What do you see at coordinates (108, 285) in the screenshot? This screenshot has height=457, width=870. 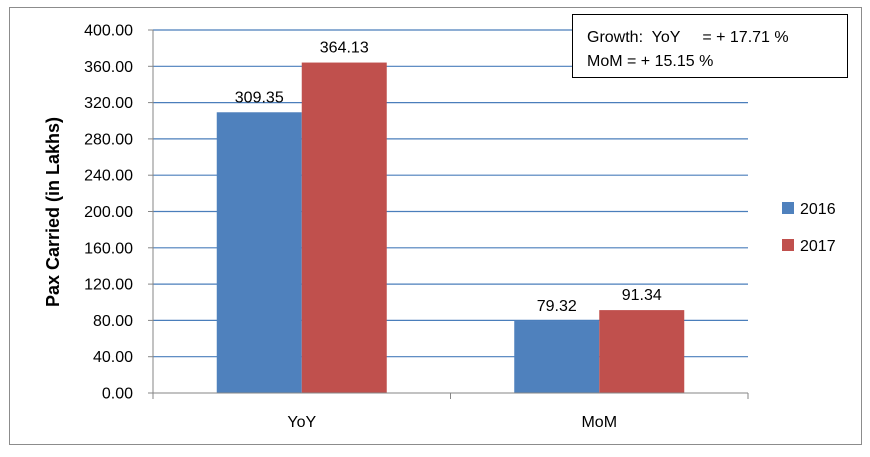 I see `y-tick-label: 120.00` at bounding box center [108, 285].